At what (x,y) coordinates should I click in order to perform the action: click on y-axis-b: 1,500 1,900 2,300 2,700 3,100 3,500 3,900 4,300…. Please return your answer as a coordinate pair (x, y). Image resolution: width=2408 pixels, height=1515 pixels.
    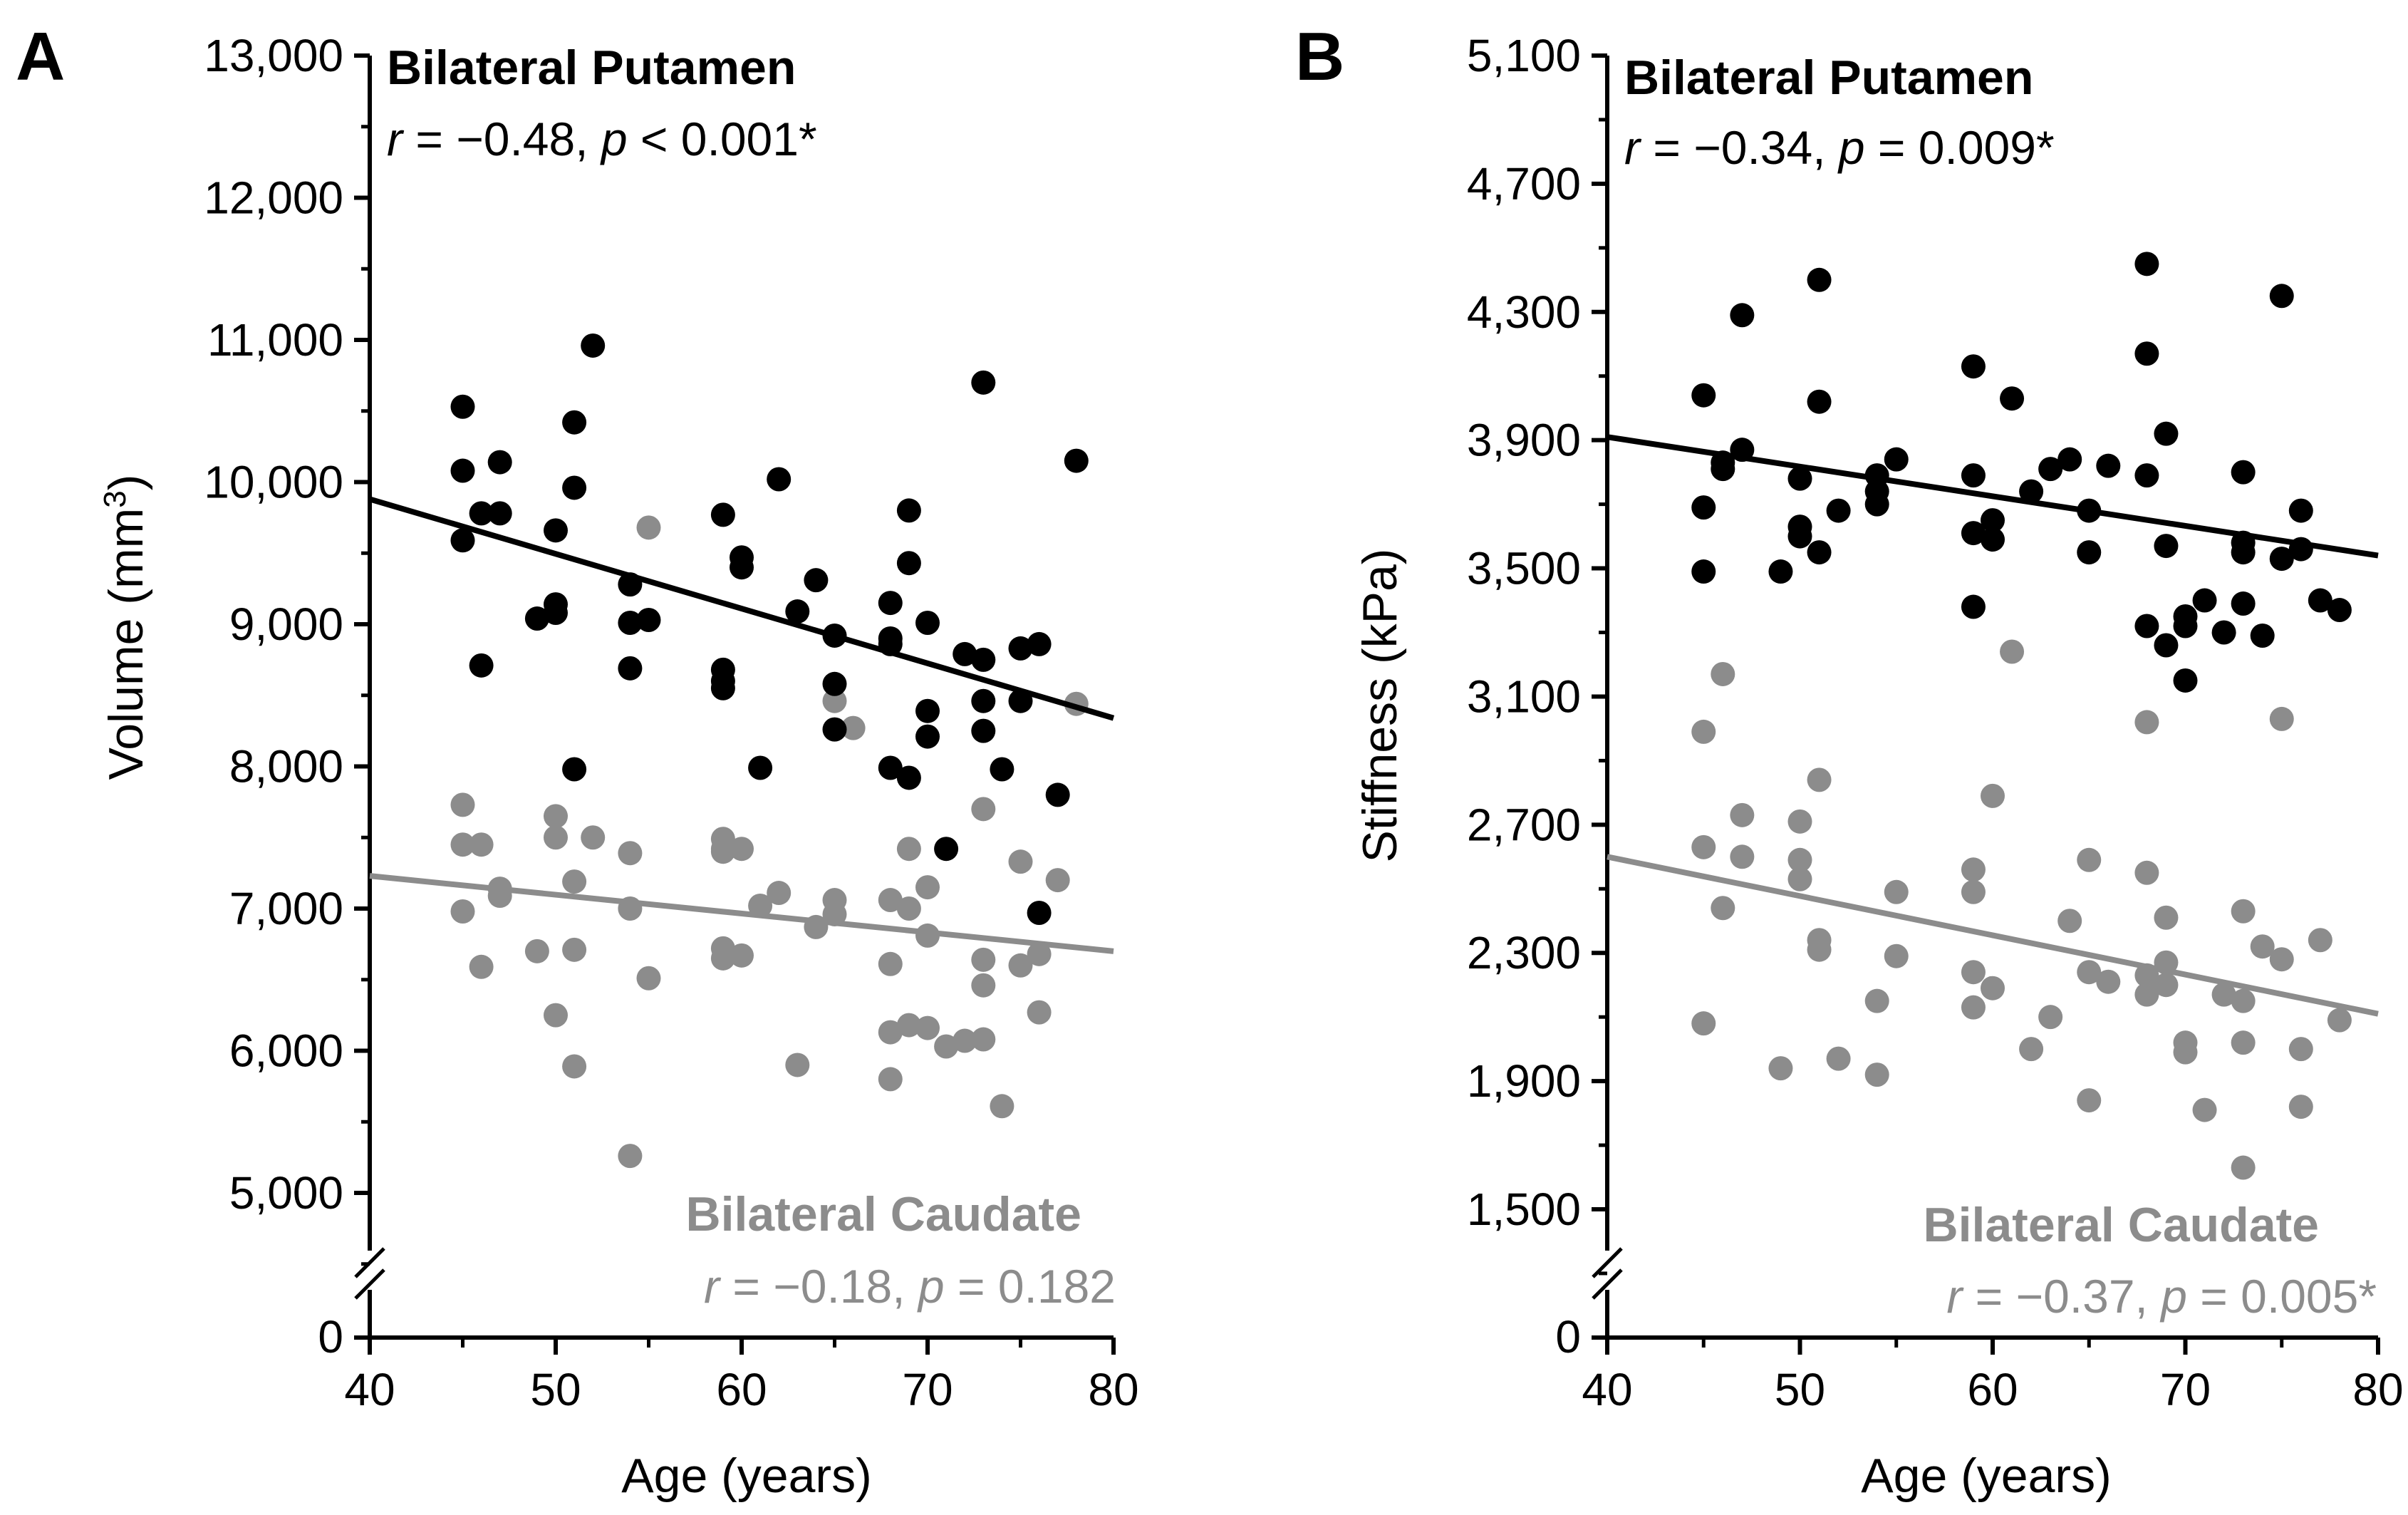
    Looking at the image, I should click on (1545, 685).